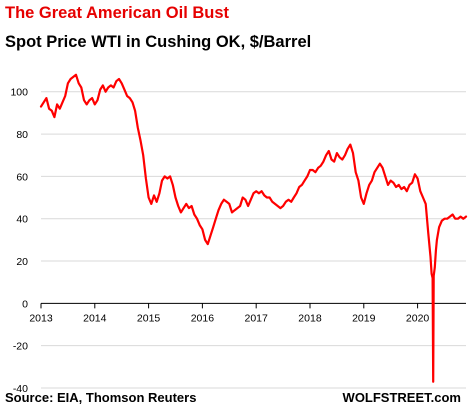 The image size is (471, 417). Describe the element at coordinates (101, 397) in the screenshot. I see `source-note: Source: EIA, Thomson Reuters` at that location.